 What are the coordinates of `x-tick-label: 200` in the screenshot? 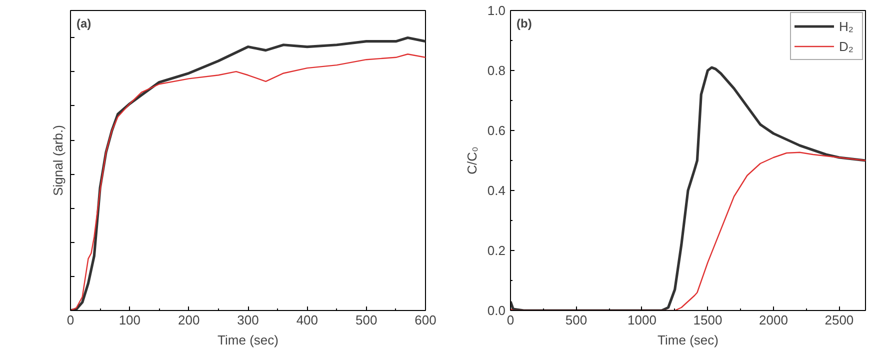 It's located at (189, 320).